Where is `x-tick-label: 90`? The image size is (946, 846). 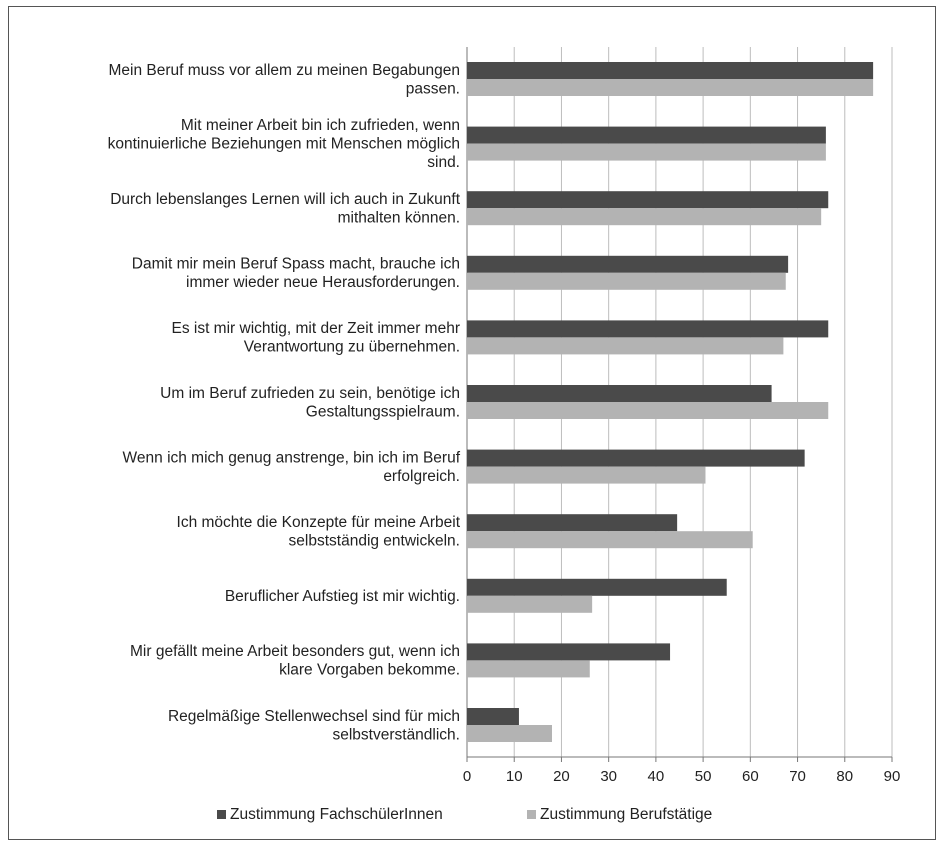
x-tick-label: 90 is located at coordinates (892, 776).